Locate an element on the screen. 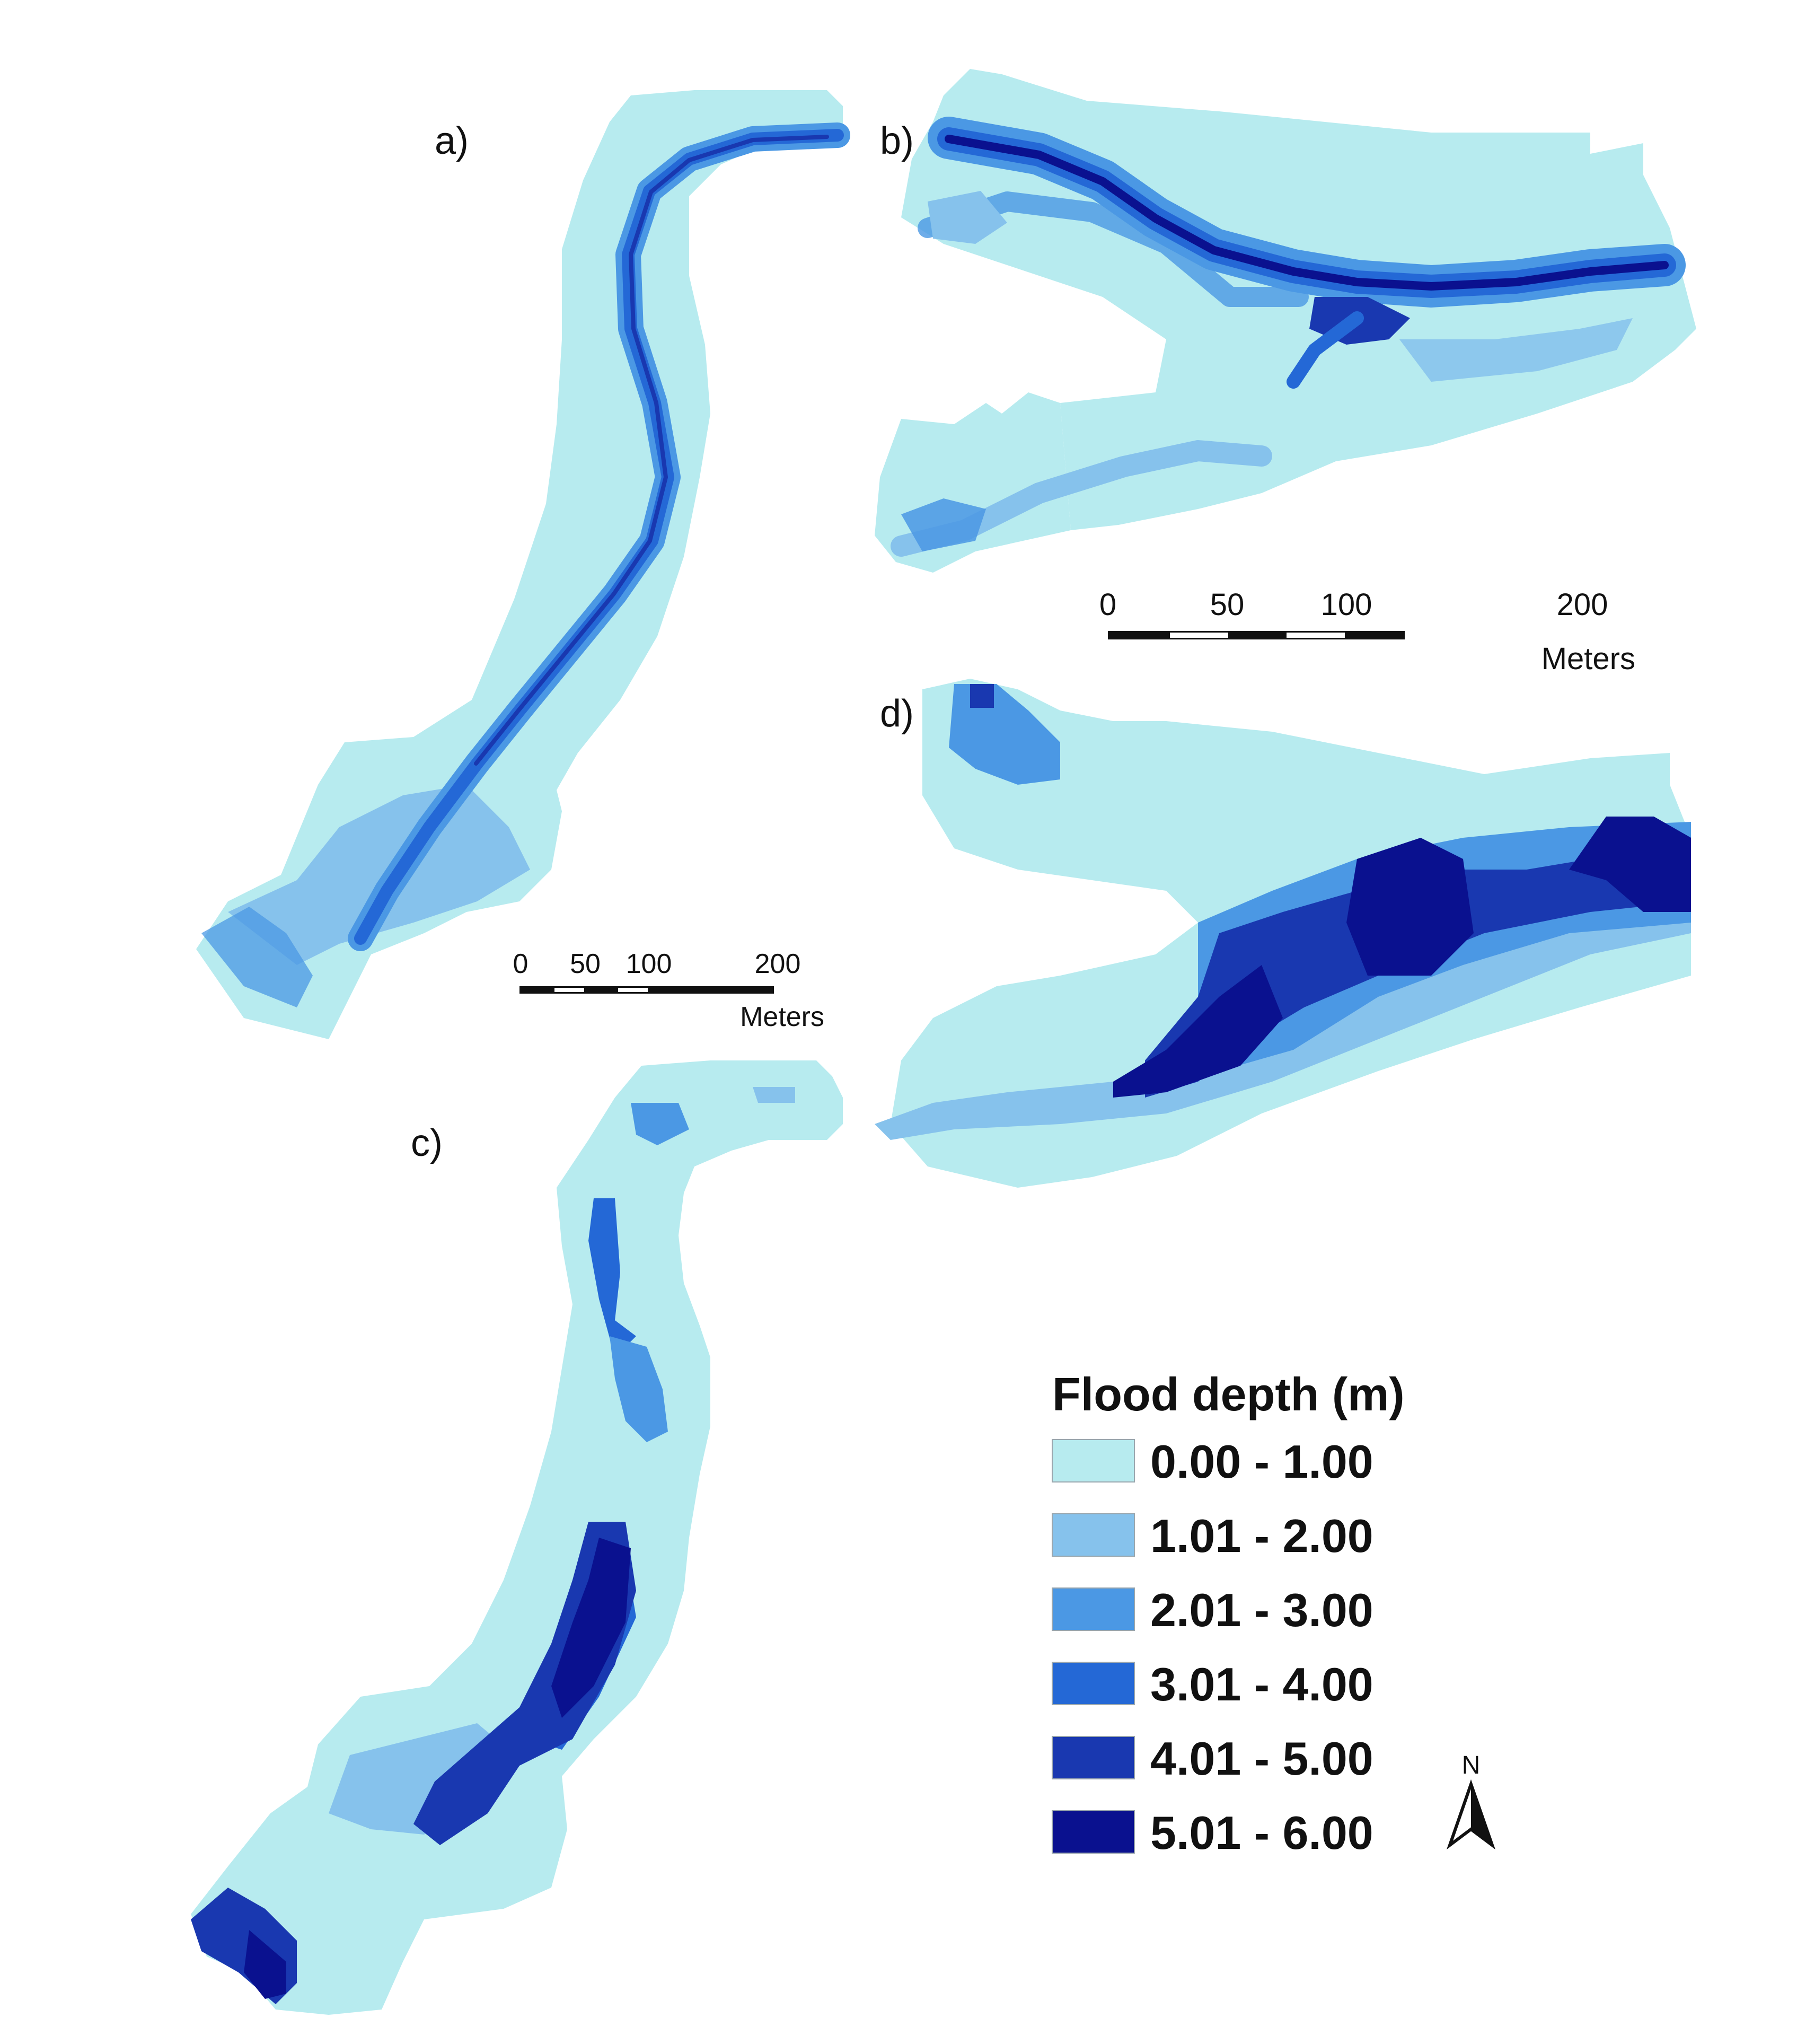 This screenshot has height=2044, width=1797. panel-c-top-pool is located at coordinates (660, 1124).